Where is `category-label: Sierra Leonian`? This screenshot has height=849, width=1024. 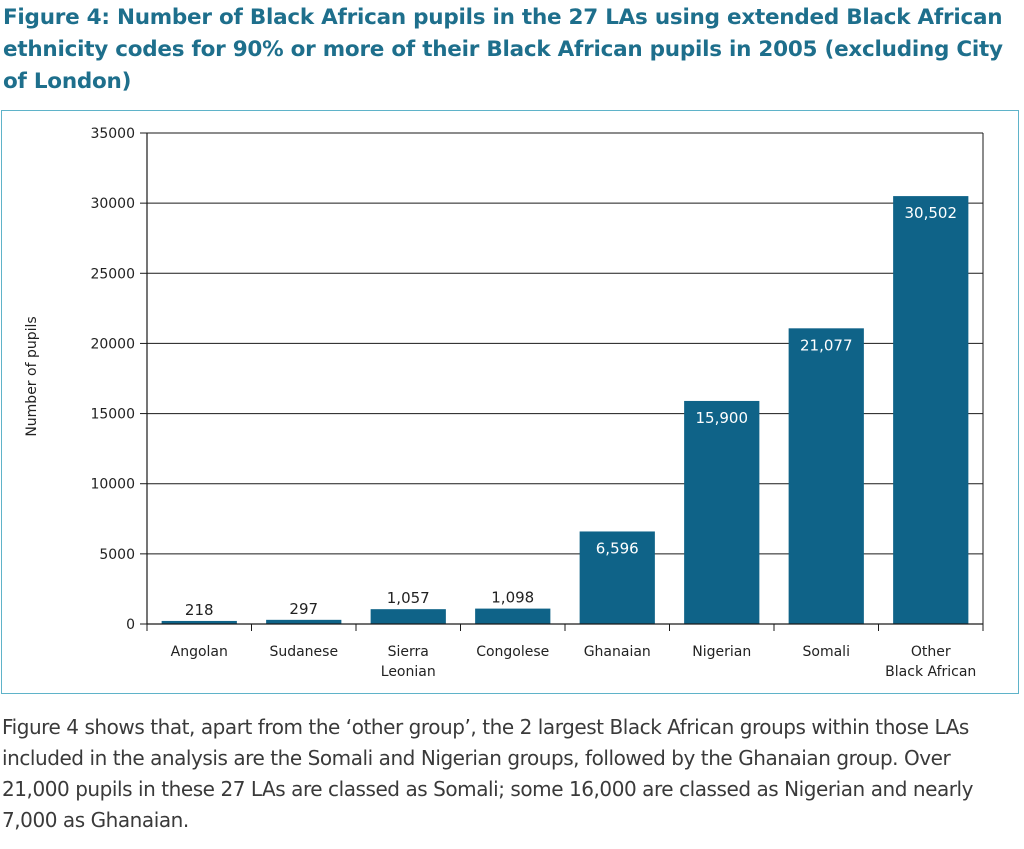
category-label: Sierra Leonian is located at coordinates (408, 662).